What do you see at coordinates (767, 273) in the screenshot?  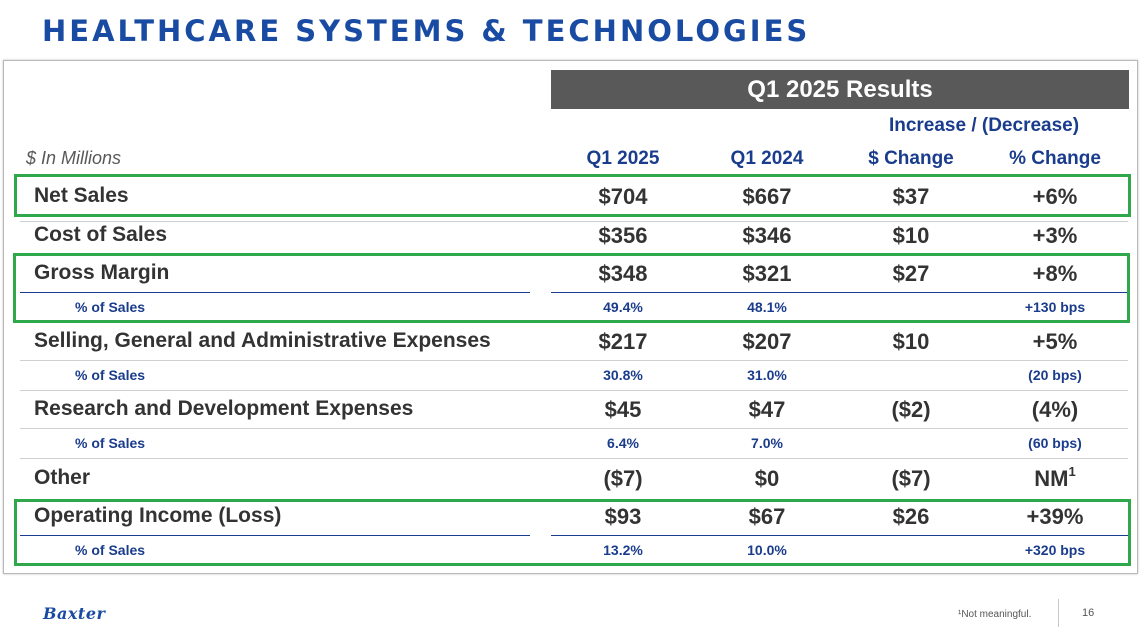 I see `cell-q1-2024: $321` at bounding box center [767, 273].